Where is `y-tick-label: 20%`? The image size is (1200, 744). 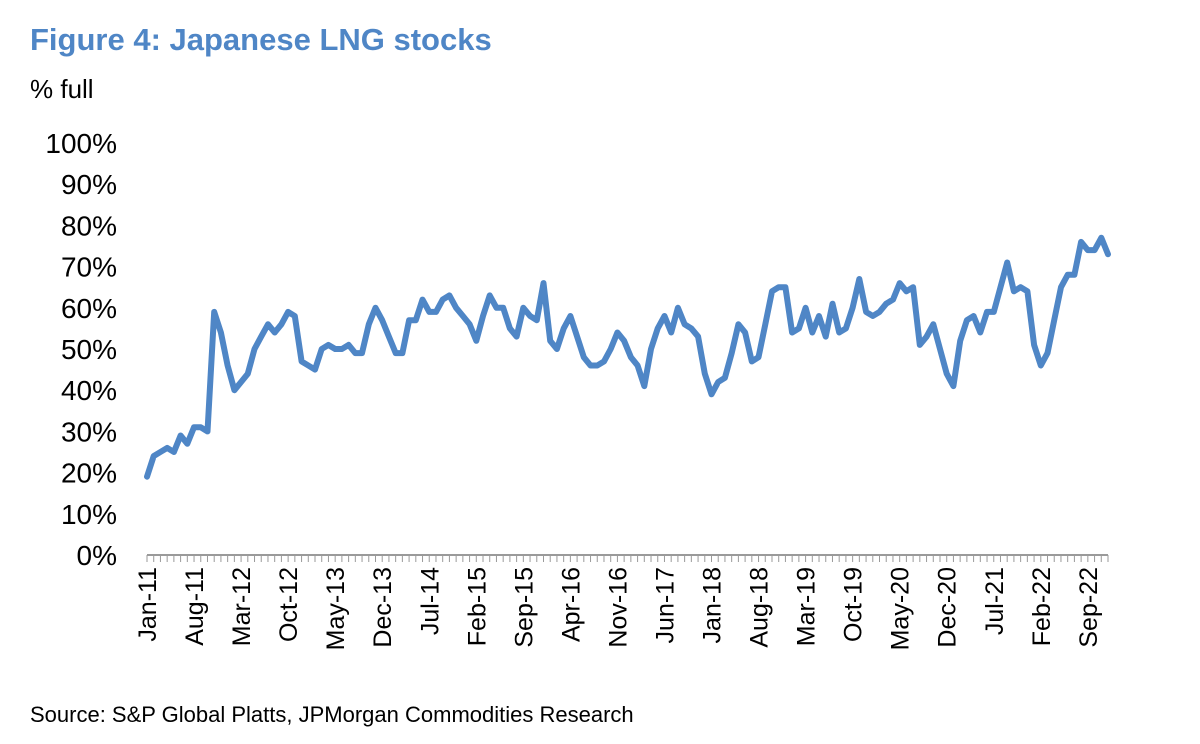
y-tick-label: 20% is located at coordinates (89, 473).